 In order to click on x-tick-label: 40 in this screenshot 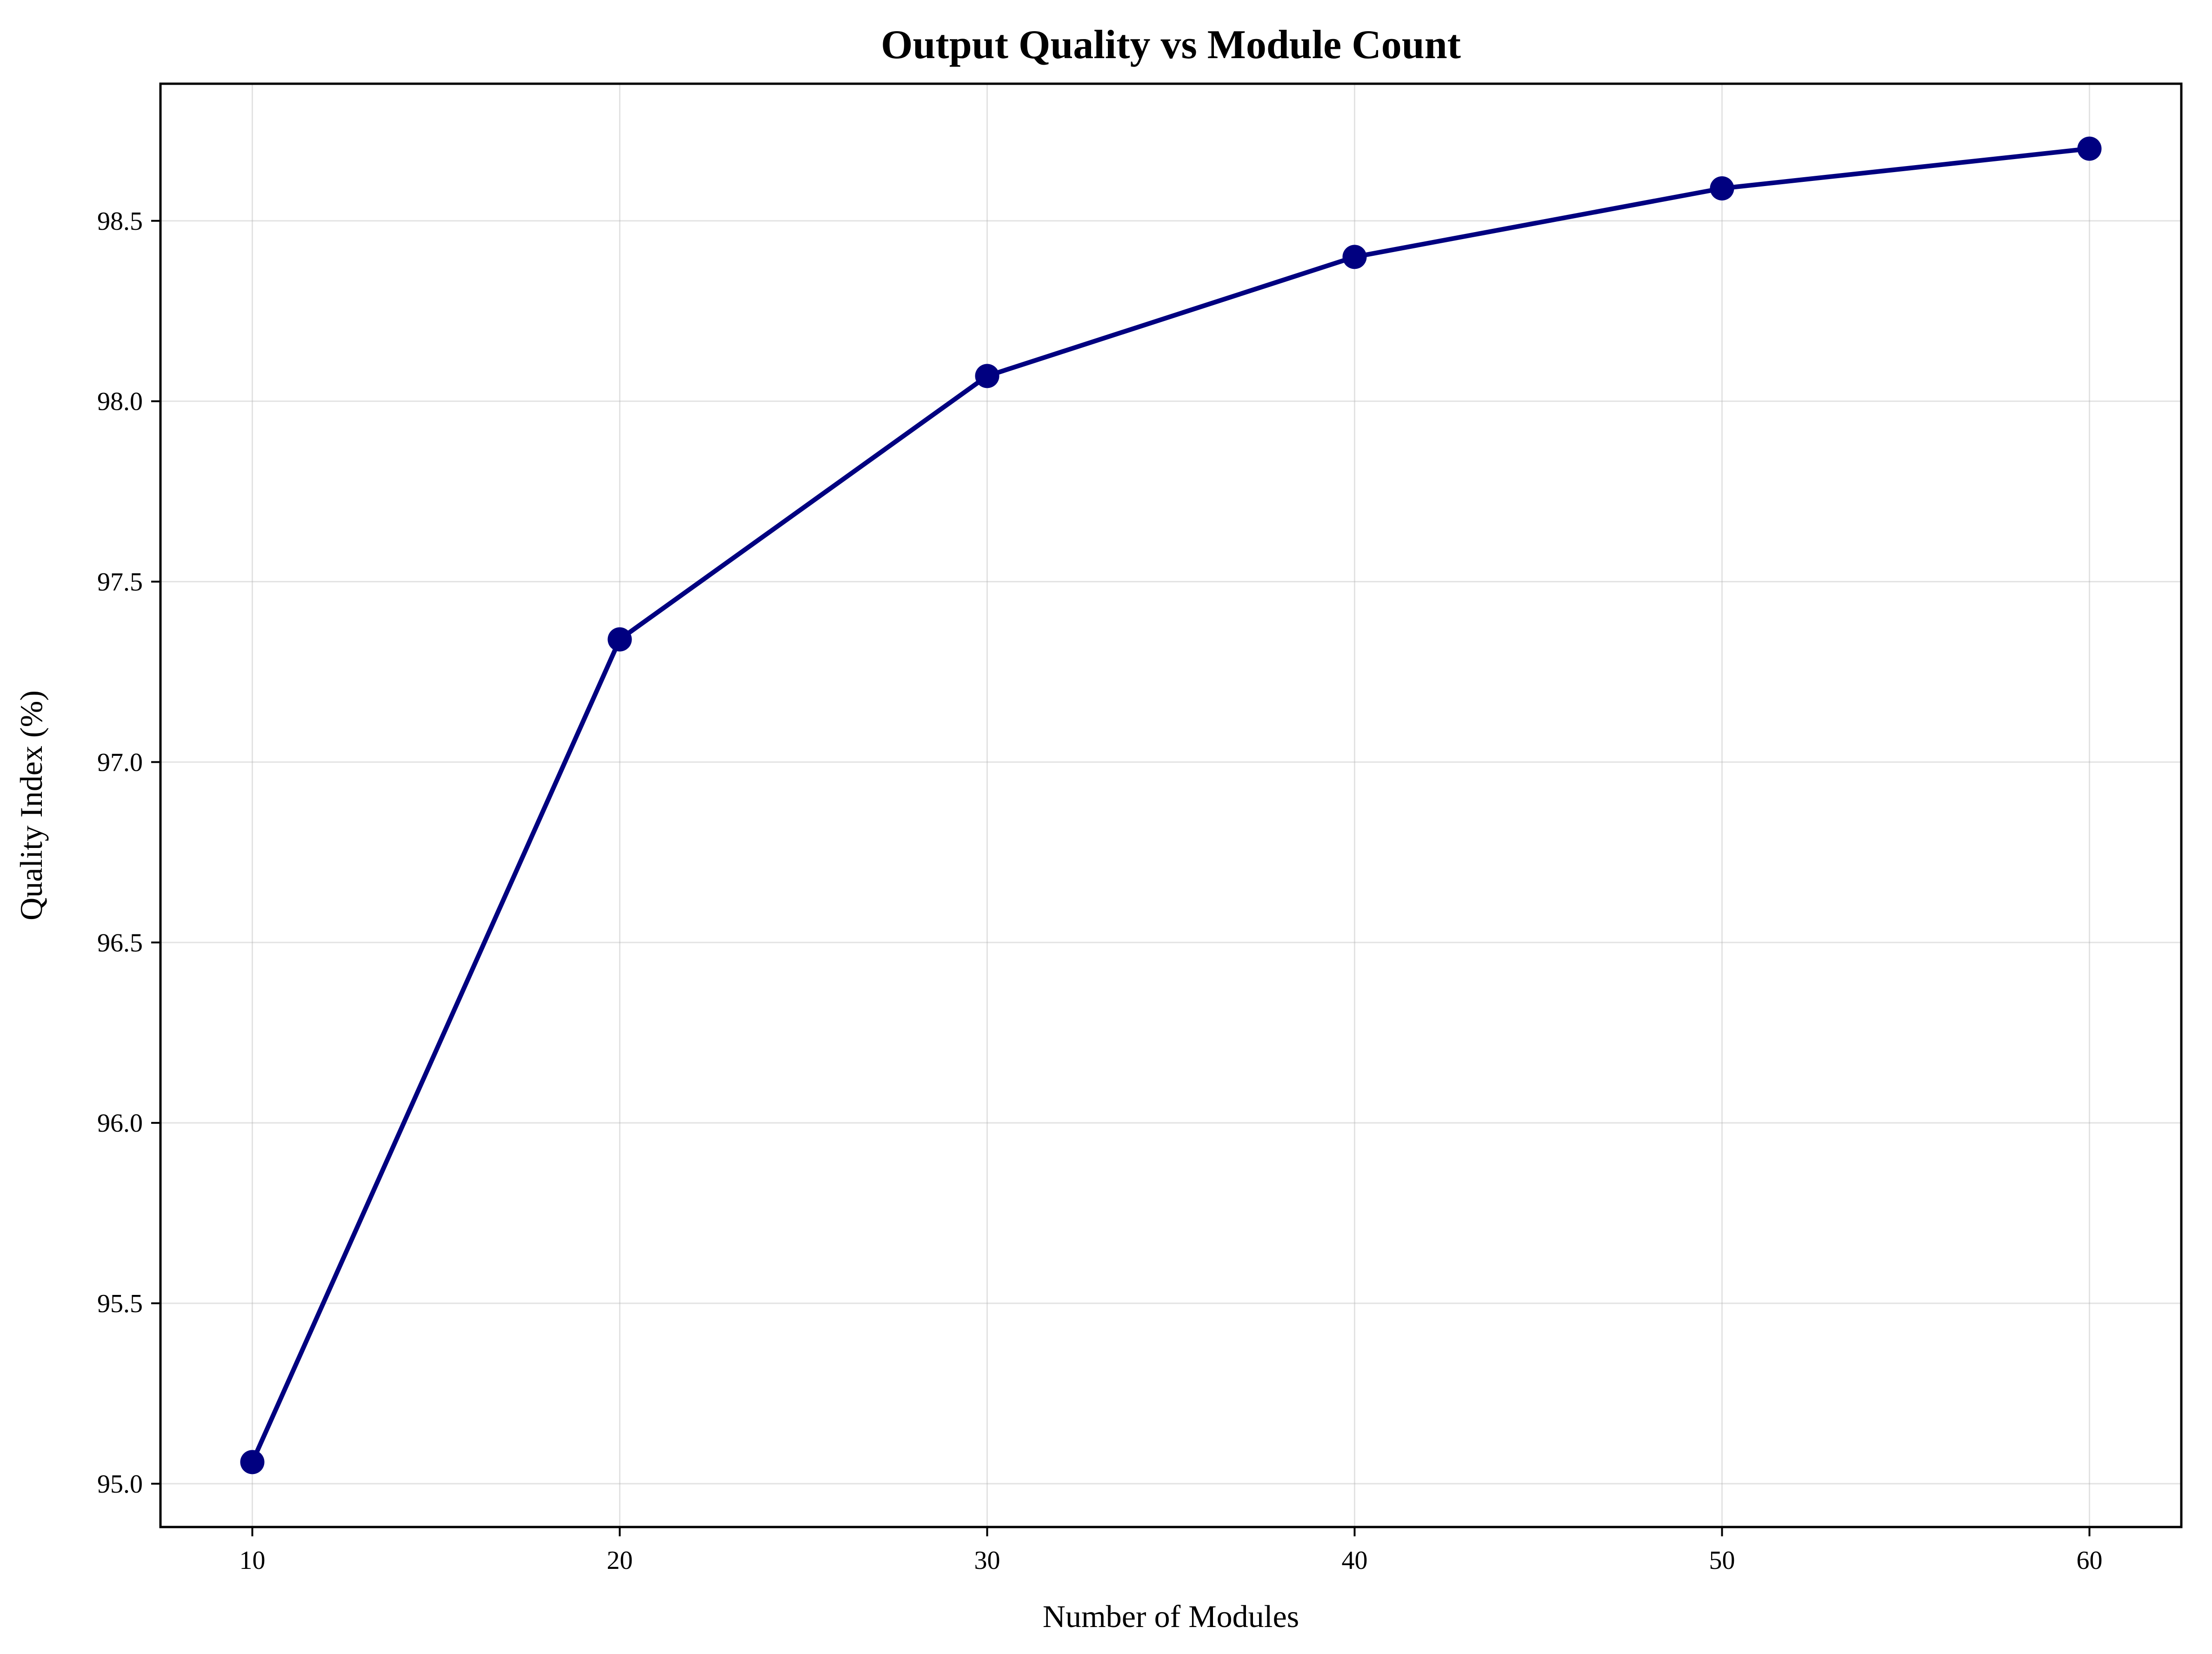, I will do `click(1355, 1560)`.